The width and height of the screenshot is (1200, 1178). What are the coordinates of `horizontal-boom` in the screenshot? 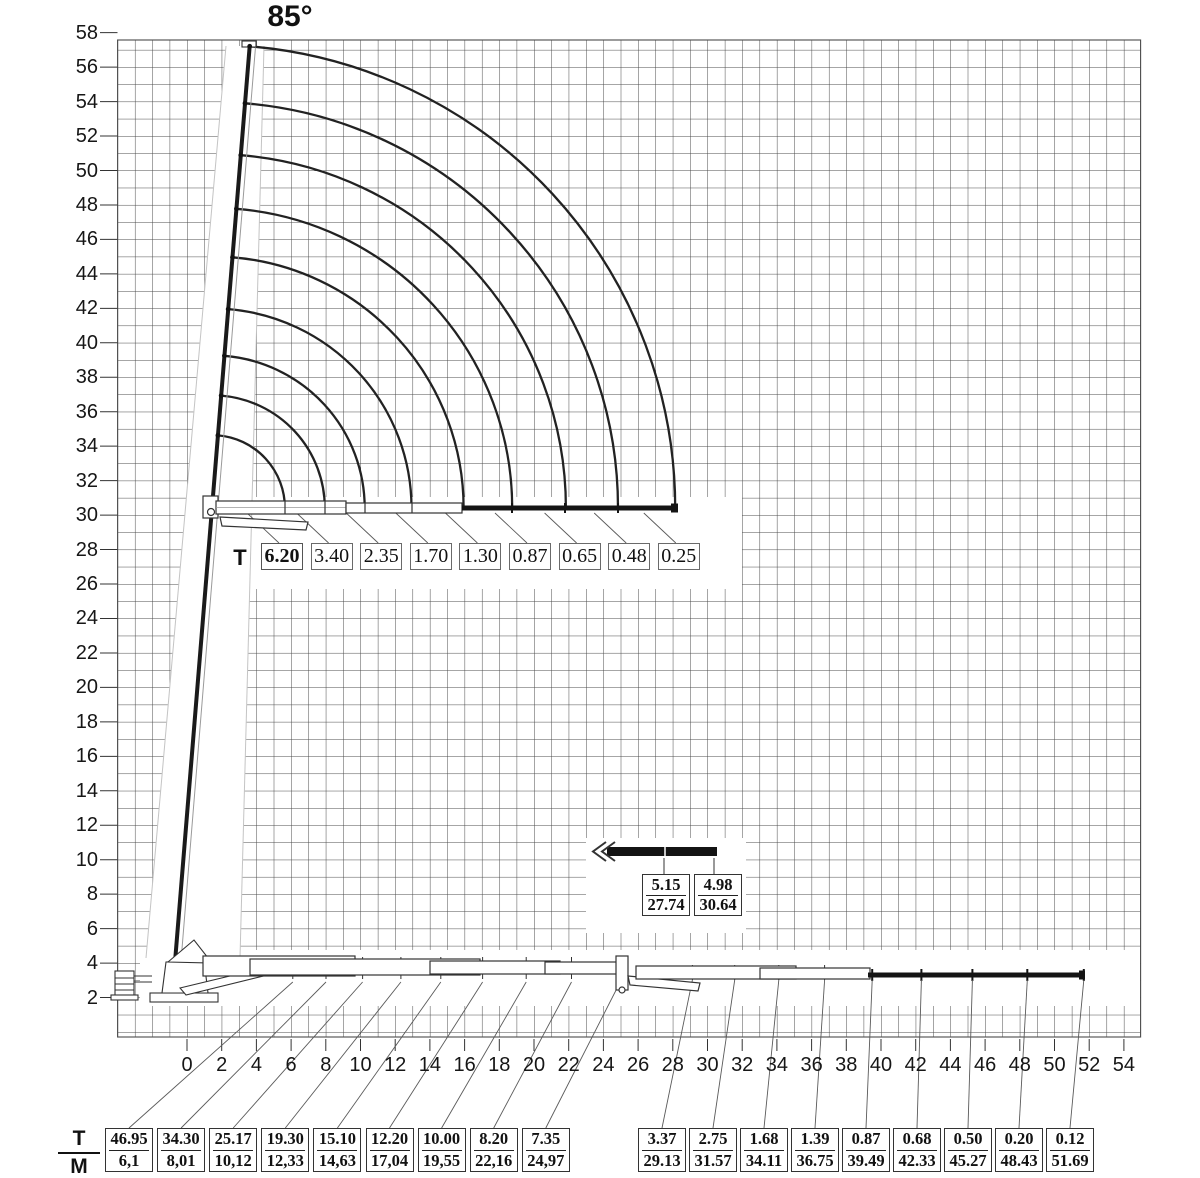 It's located at (643, 974).